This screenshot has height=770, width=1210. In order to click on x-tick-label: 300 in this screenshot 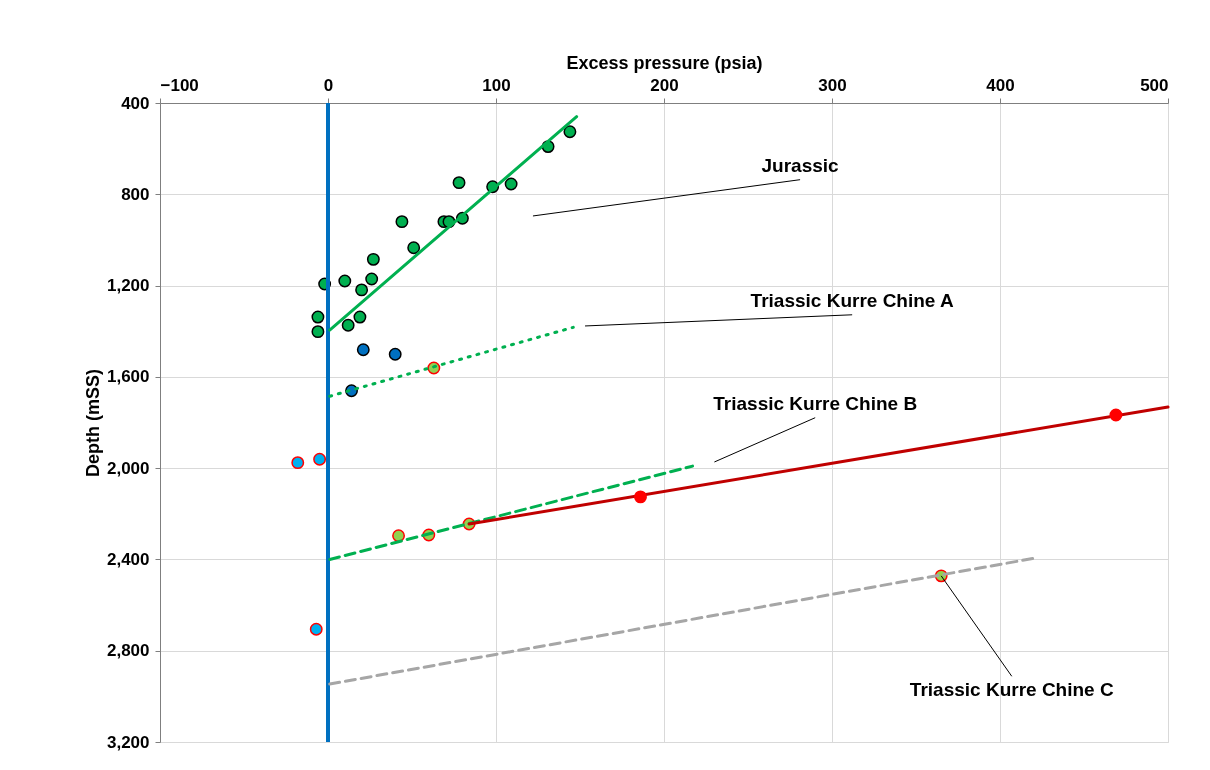, I will do `click(832, 85)`.